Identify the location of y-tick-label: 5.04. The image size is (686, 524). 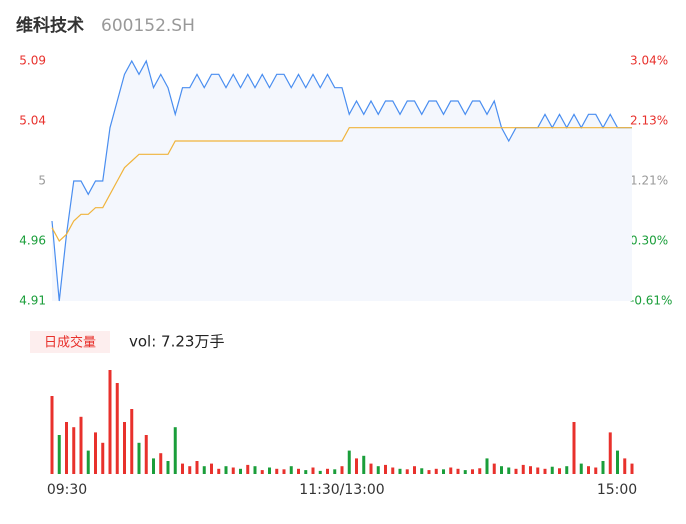
(32, 121).